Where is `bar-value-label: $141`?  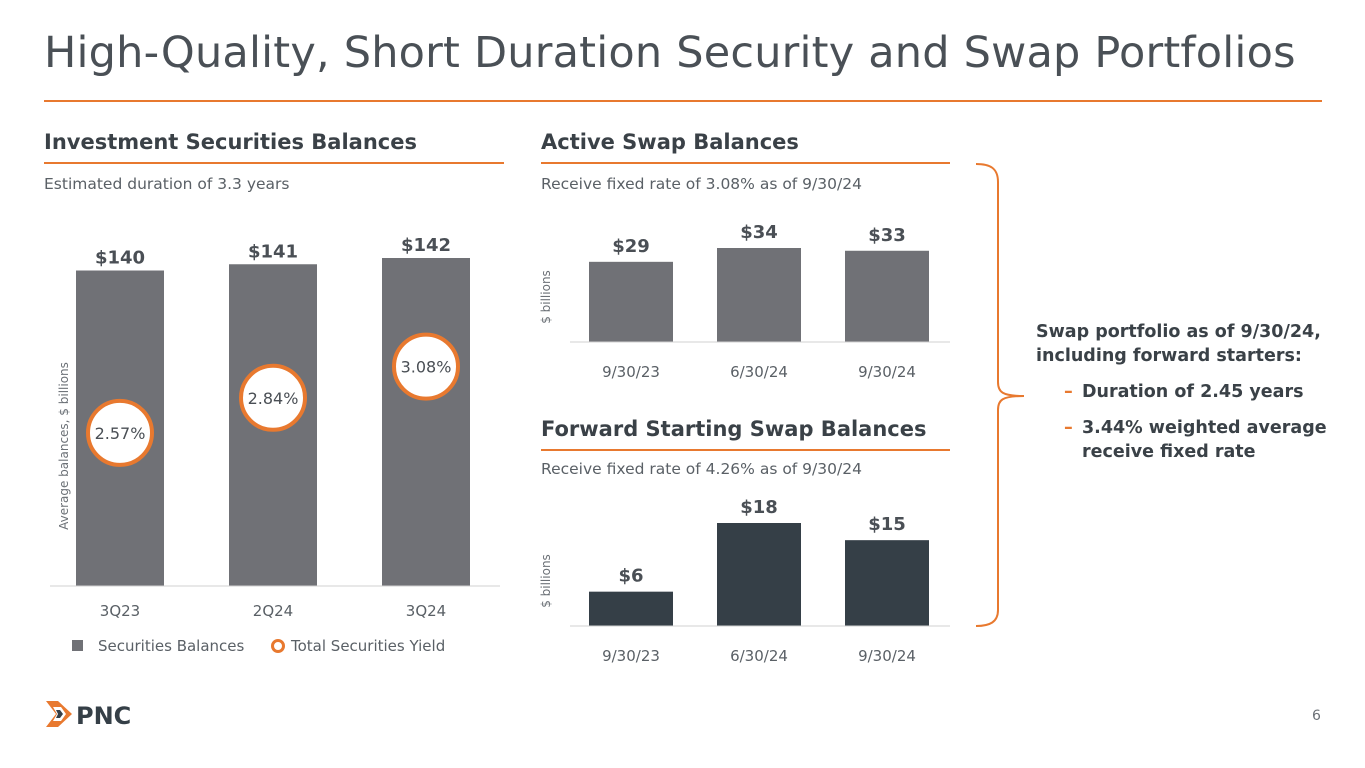 bar-value-label: $141 is located at coordinates (273, 251).